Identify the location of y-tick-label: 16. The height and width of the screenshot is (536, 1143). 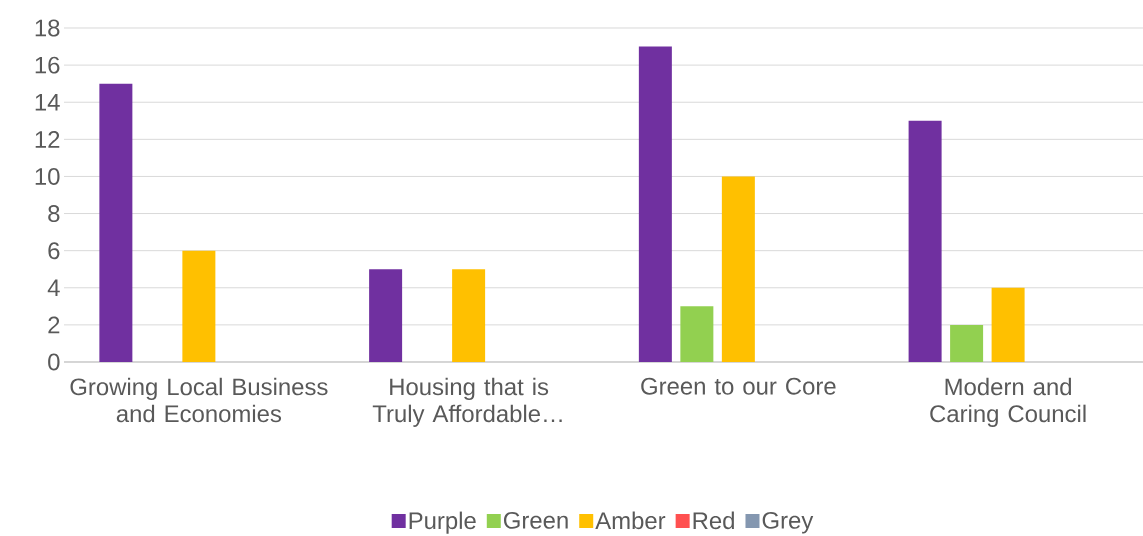
(47, 65).